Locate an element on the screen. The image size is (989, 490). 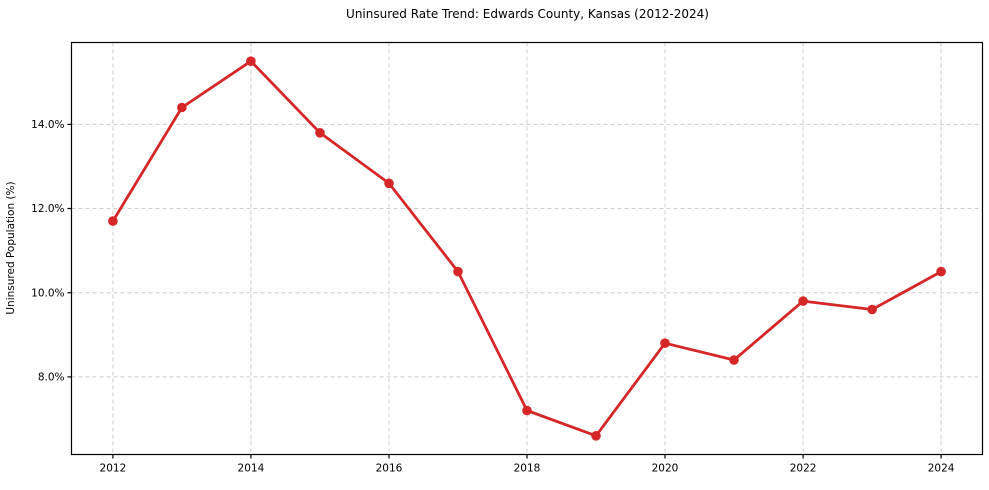
data-point-2023 is located at coordinates (872, 309).